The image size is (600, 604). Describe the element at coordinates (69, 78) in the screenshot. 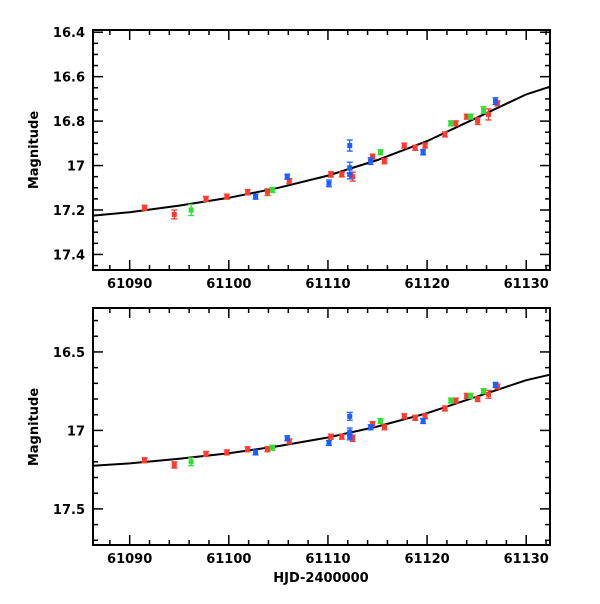

I see `y-tick-label: 16.6` at that location.